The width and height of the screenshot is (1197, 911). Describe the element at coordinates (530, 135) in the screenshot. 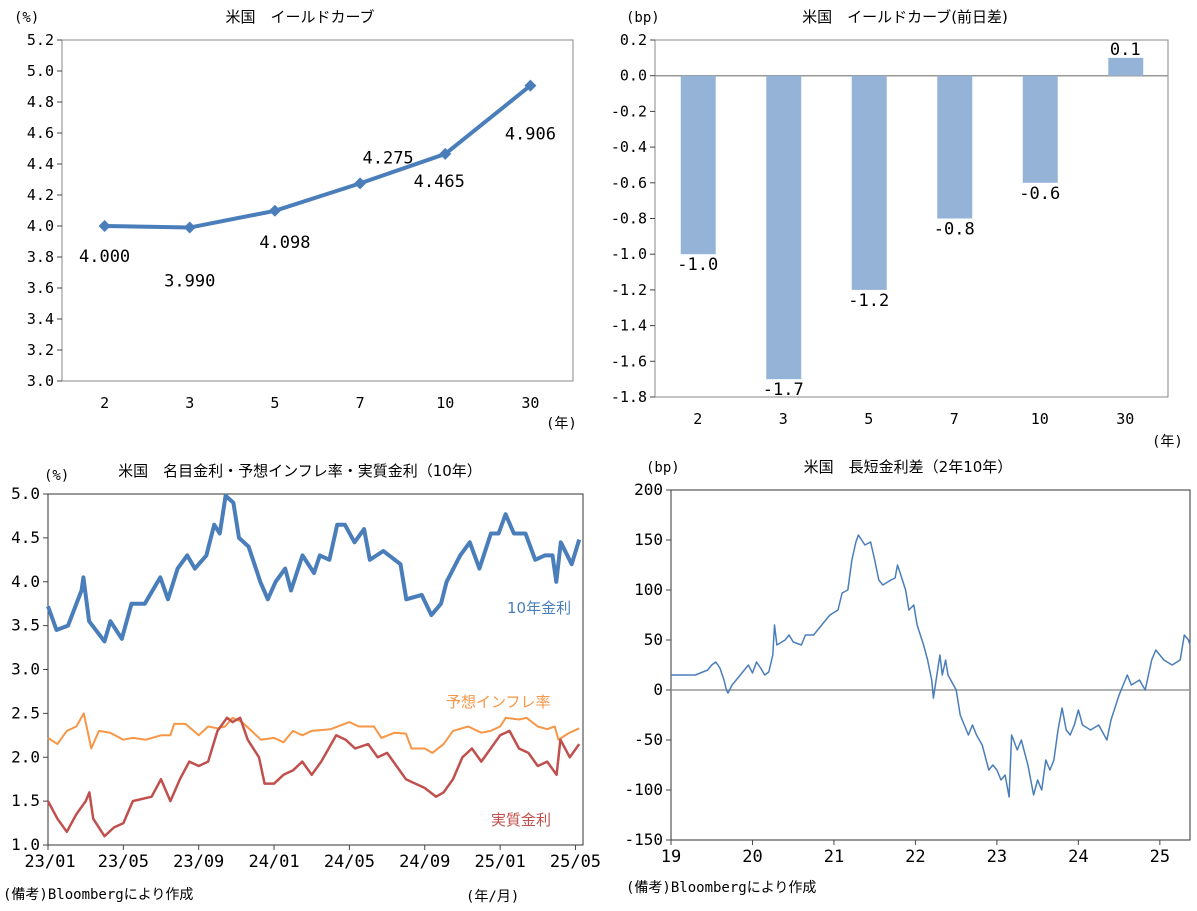

I see `data-label: 4.906` at that location.